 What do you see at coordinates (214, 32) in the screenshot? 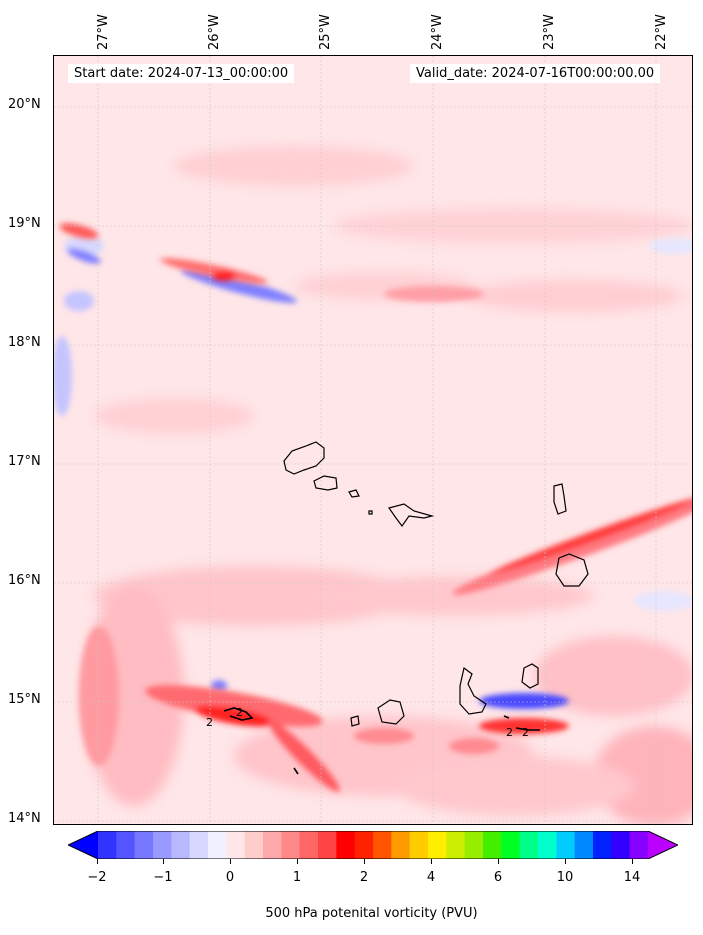
I see `lon-label-26w: 26°W` at bounding box center [214, 32].